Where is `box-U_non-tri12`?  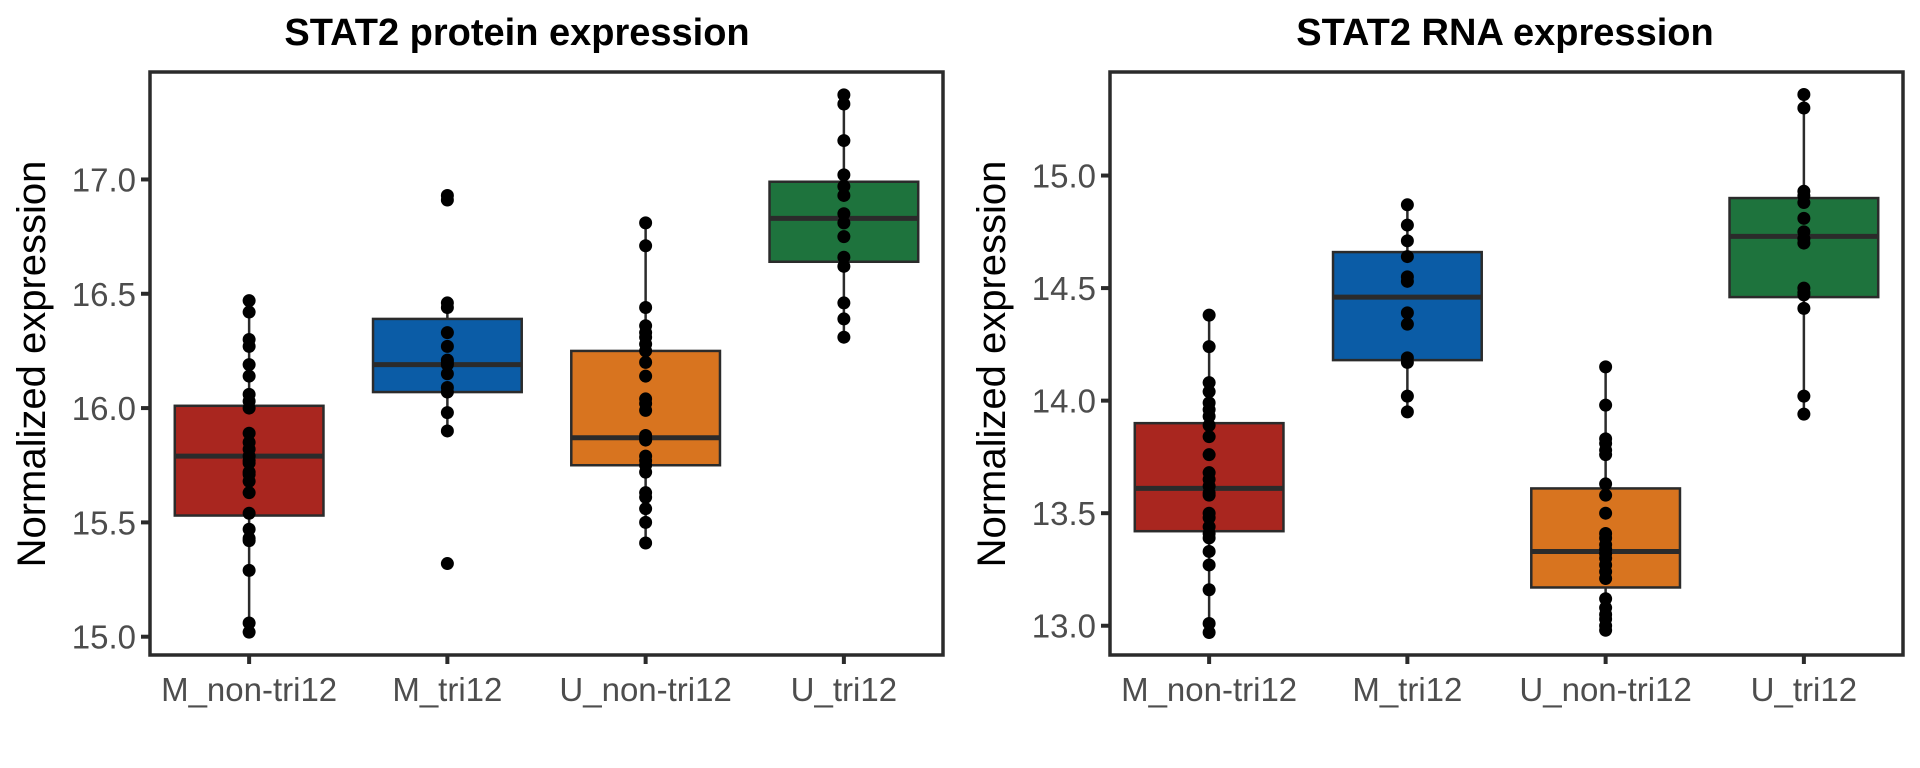
box-U_non-tri12 is located at coordinates (646, 383).